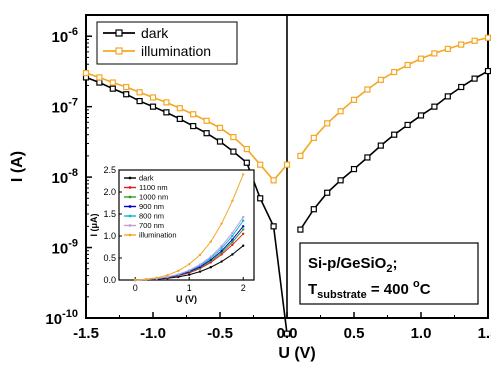 Image resolution: width=491 pixels, height=375 pixels. I want to click on inset-legend-label: 900 nm, so click(151, 206).